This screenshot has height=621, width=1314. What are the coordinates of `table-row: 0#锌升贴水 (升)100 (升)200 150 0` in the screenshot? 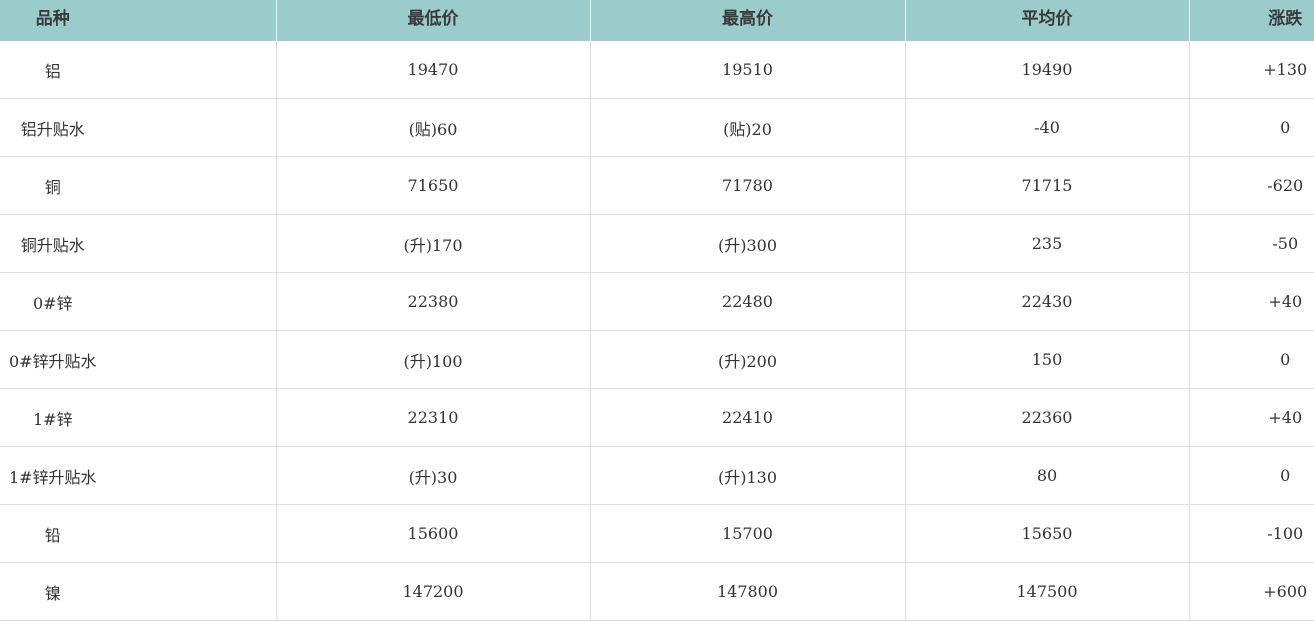 It's located at (657, 359).